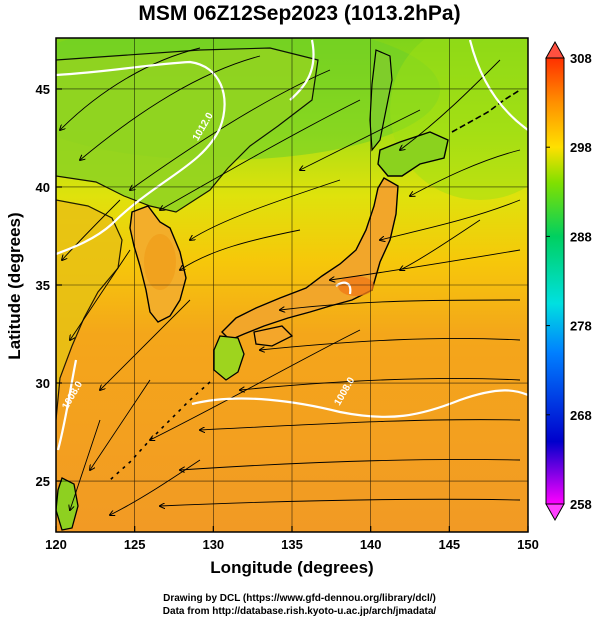 This screenshot has width=599, height=625. What do you see at coordinates (43, 481) in the screenshot?
I see `y-tick-label-25: 25` at bounding box center [43, 481].